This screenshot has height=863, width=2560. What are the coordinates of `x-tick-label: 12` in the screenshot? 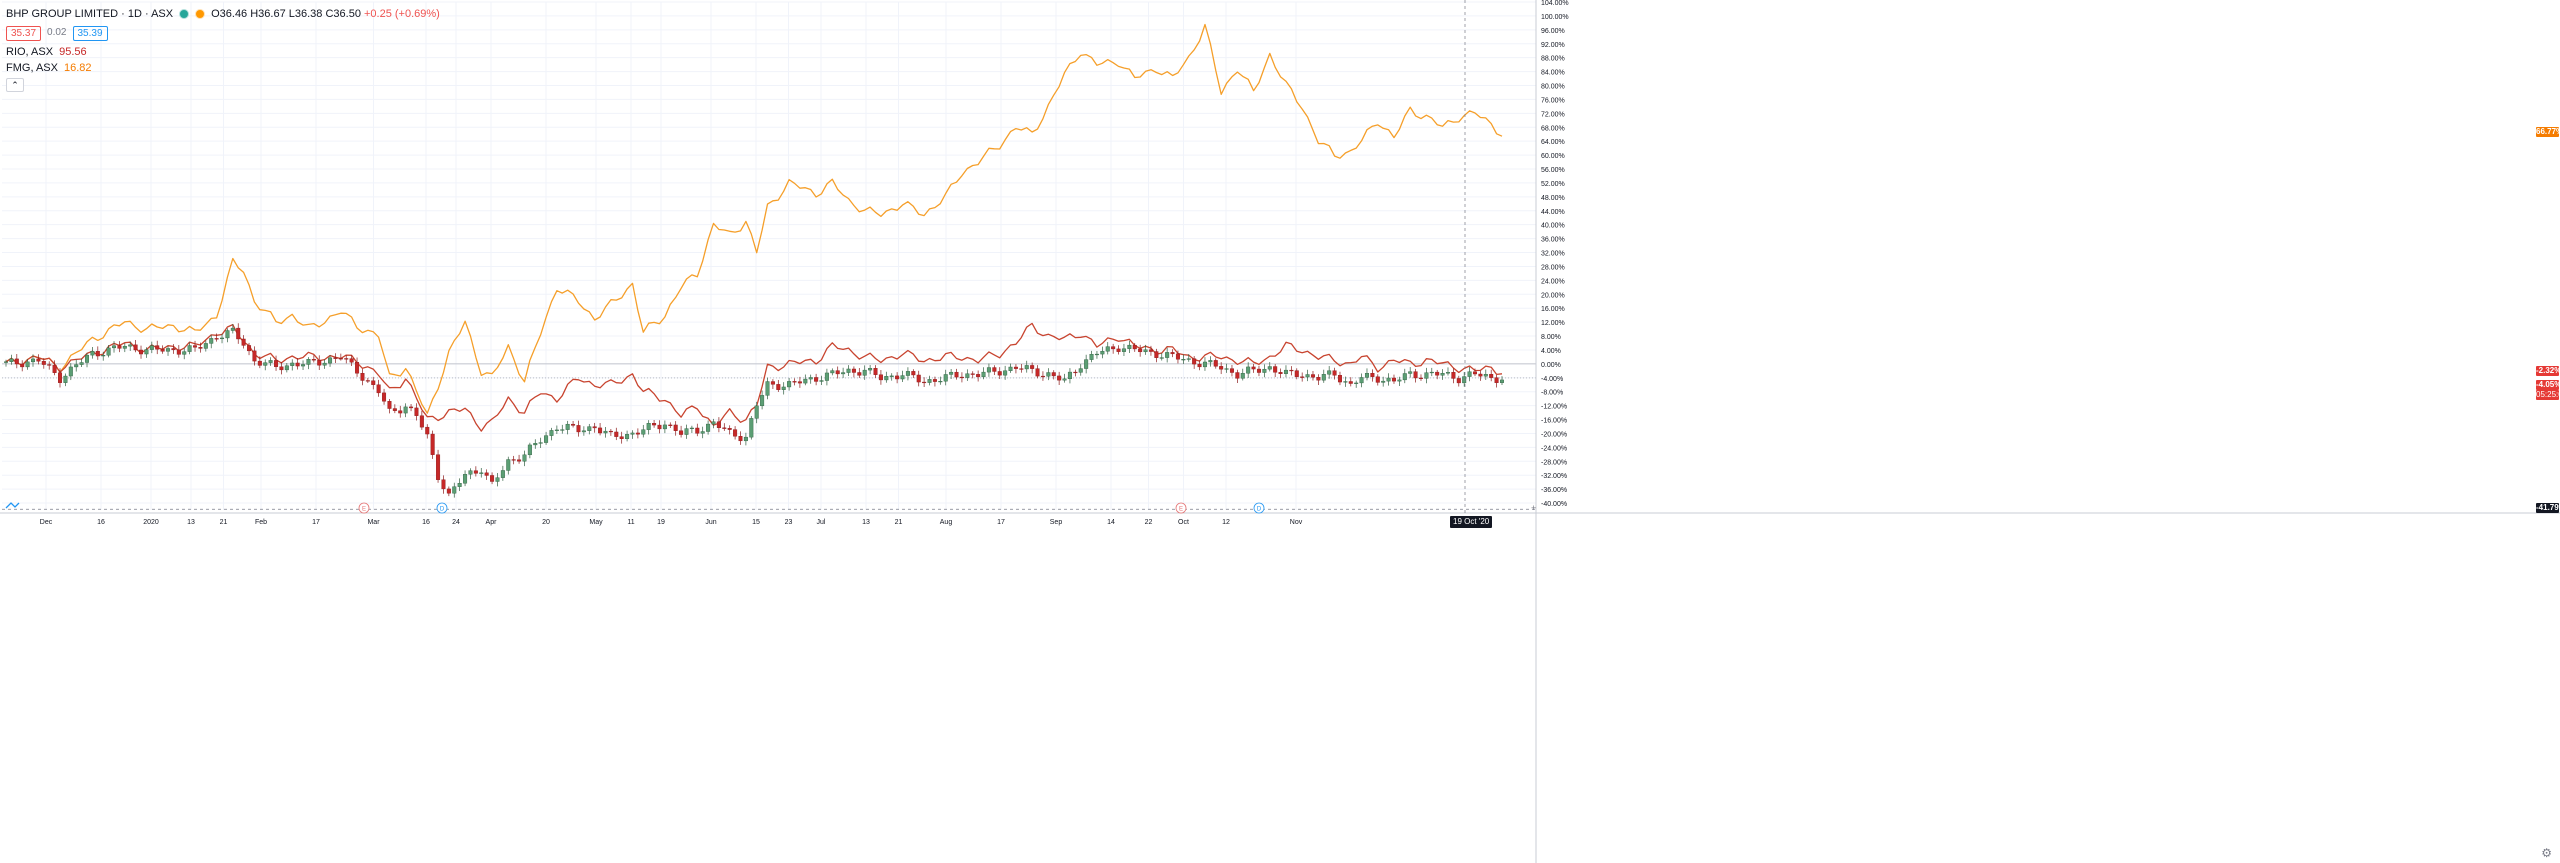 It's located at (1226, 522).